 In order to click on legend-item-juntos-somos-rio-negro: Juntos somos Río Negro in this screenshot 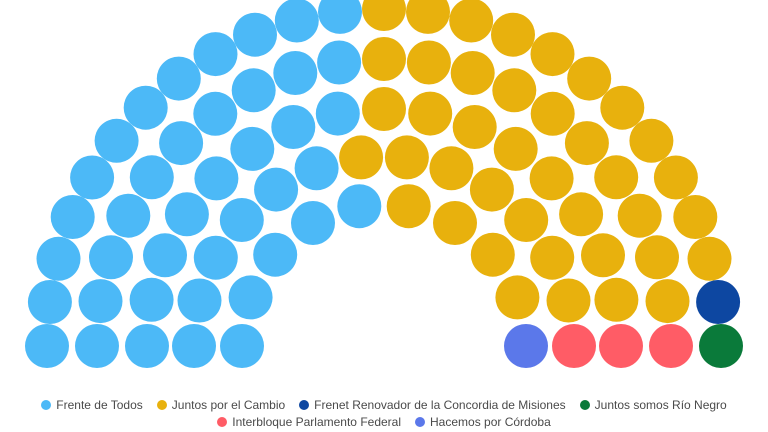, I will do `click(653, 404)`.